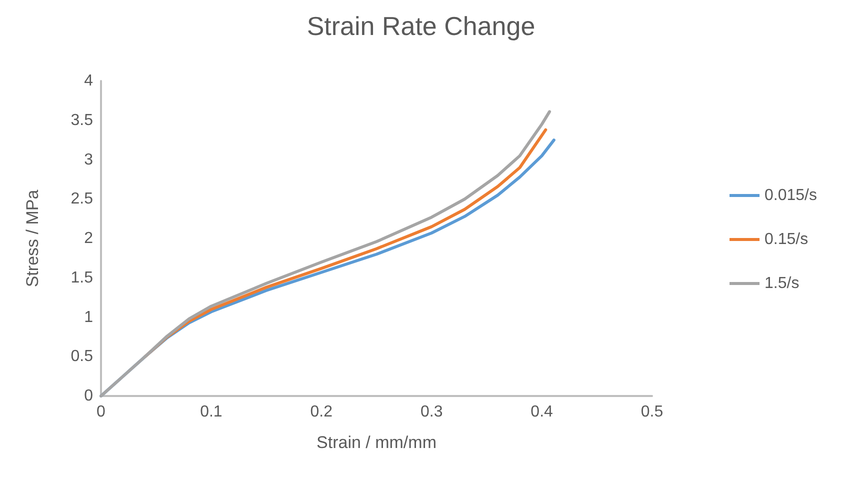 The height and width of the screenshot is (479, 842). Describe the element at coordinates (82, 120) in the screenshot. I see `y-tick-label: 3.5` at that location.